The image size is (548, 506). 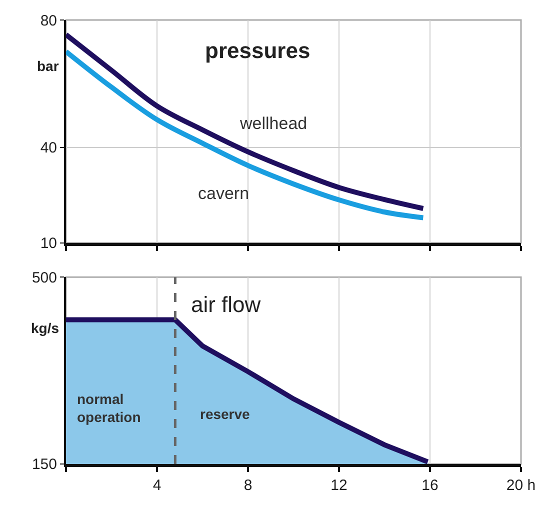 What do you see at coordinates (339, 485) in the screenshot?
I see `x-tick-label: 12` at bounding box center [339, 485].